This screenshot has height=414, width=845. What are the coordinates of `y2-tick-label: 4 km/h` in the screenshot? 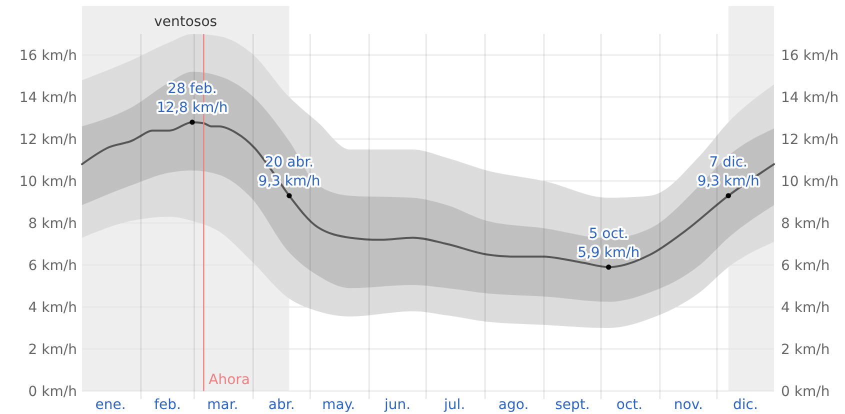 It's located at (805, 308).